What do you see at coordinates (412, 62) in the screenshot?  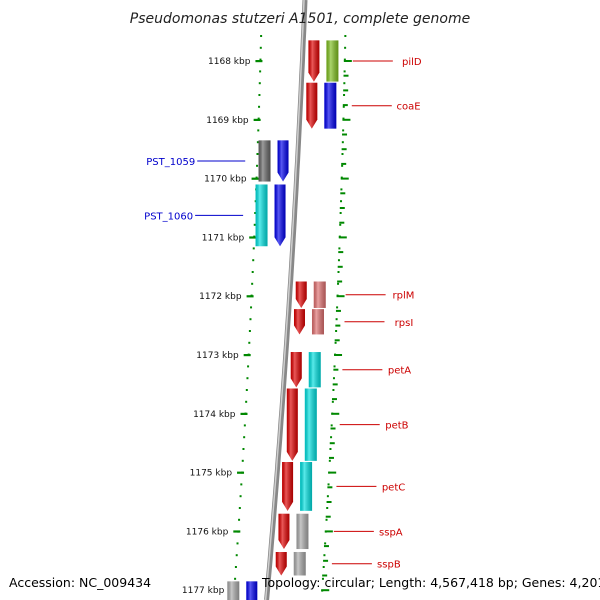 I see `gene-label: pilD` at bounding box center [412, 62].